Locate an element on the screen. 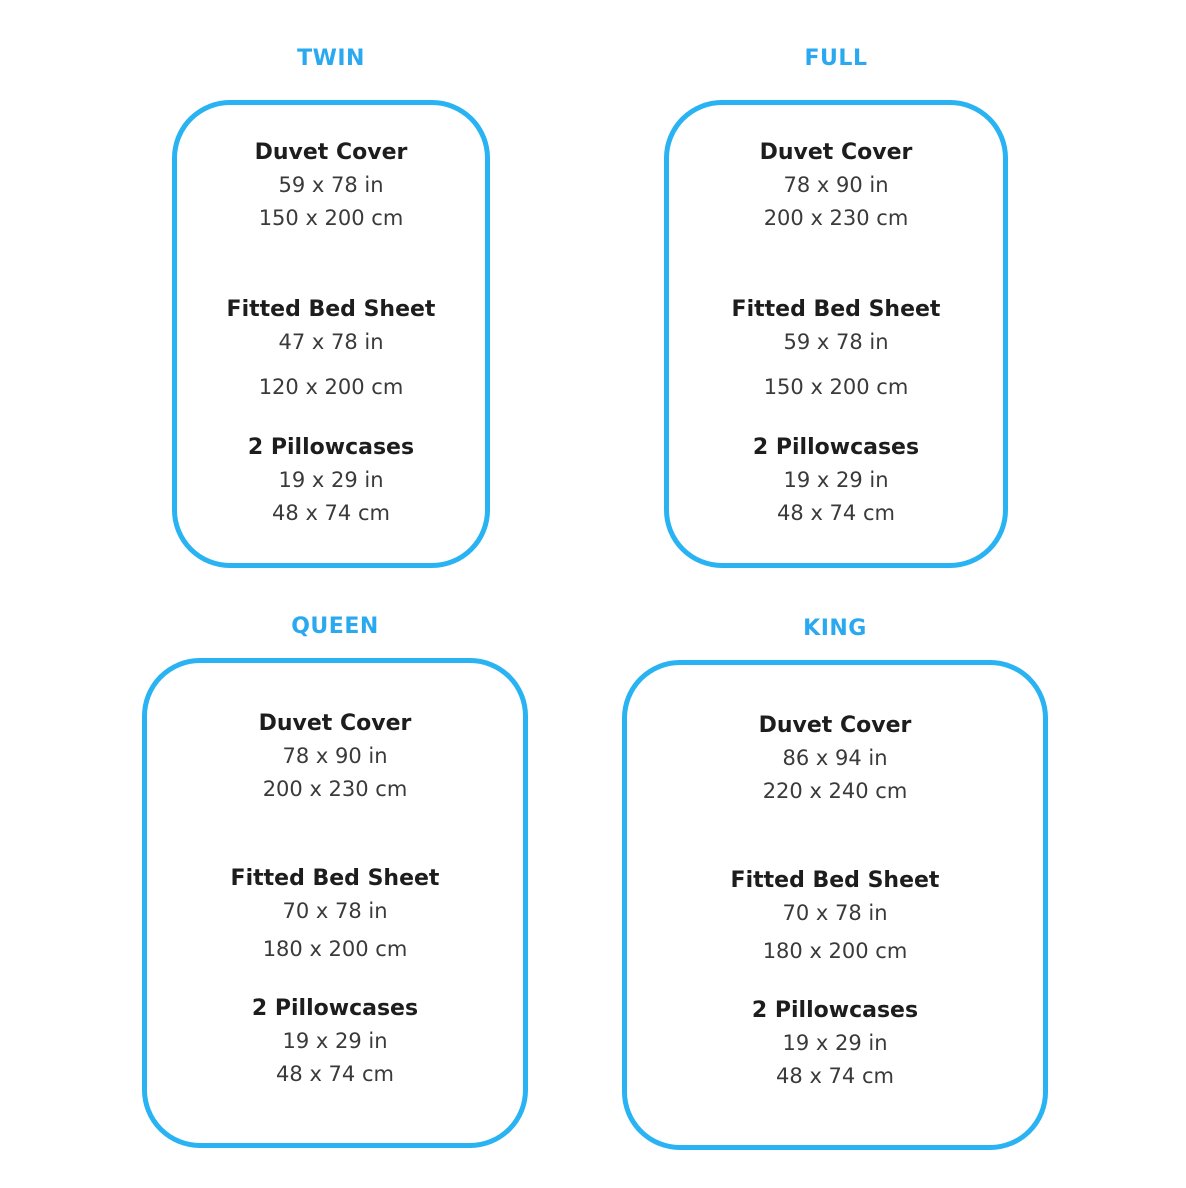  item-size-inches: 86 x 94 in is located at coordinates (835, 758).